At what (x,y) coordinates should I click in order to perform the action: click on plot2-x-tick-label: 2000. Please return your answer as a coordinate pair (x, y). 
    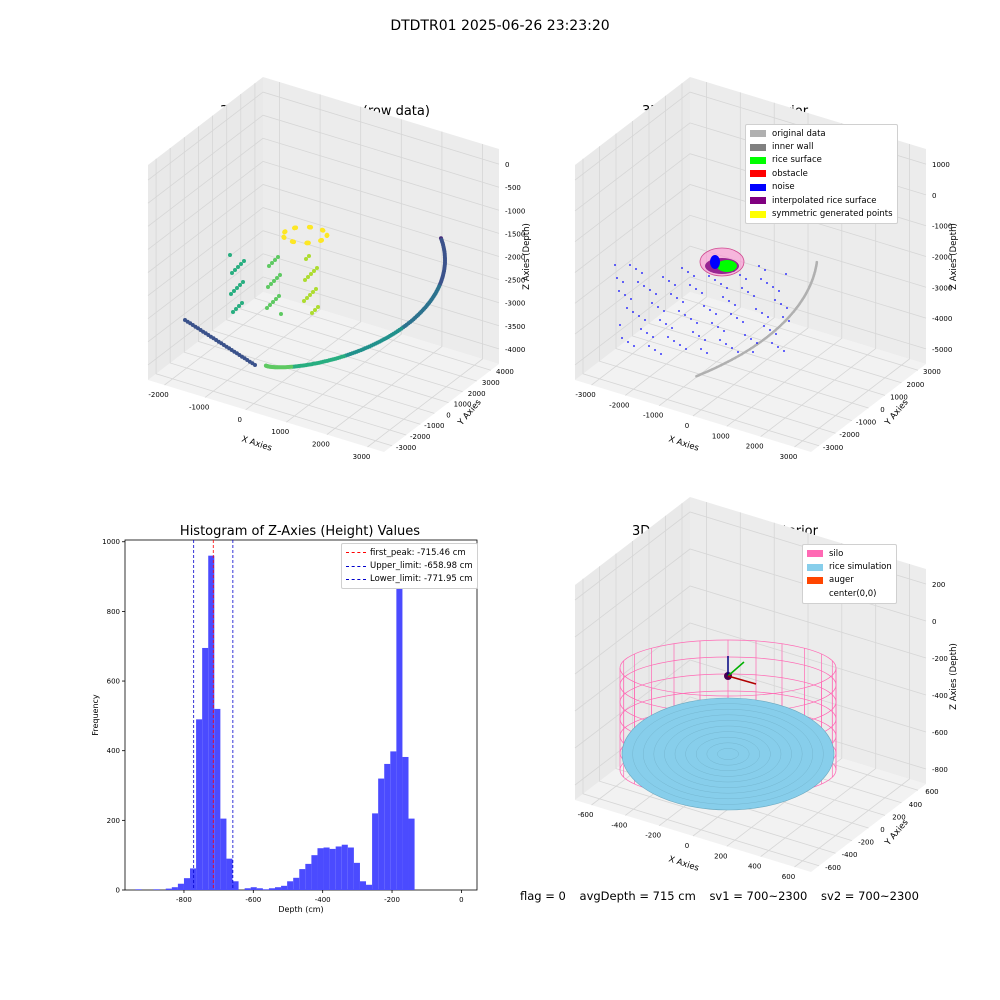
    Looking at the image, I should click on (755, 447).